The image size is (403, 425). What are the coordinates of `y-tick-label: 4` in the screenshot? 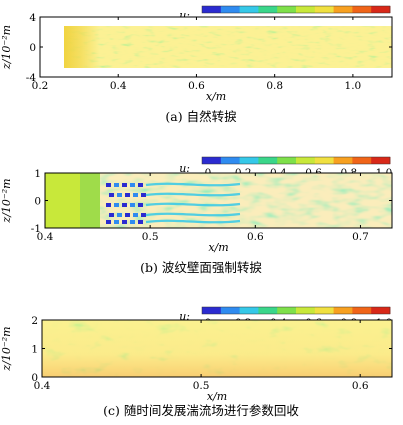 It's located at (32, 18).